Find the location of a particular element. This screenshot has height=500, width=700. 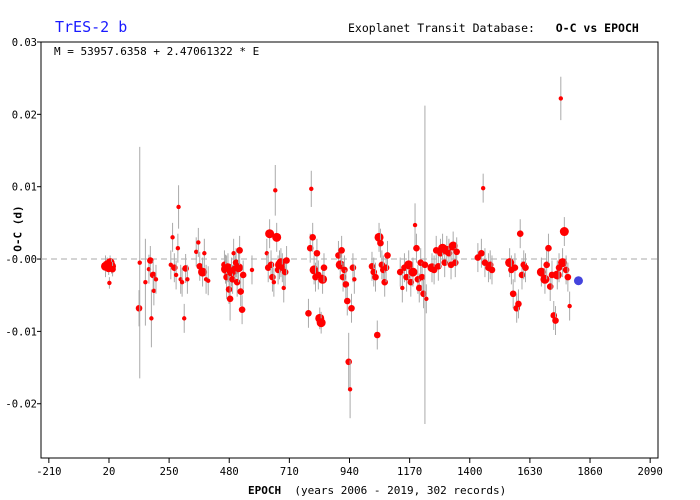

chart-header: Exoplanet Transit Database: O-C vs EPOCH is located at coordinates (493, 28).